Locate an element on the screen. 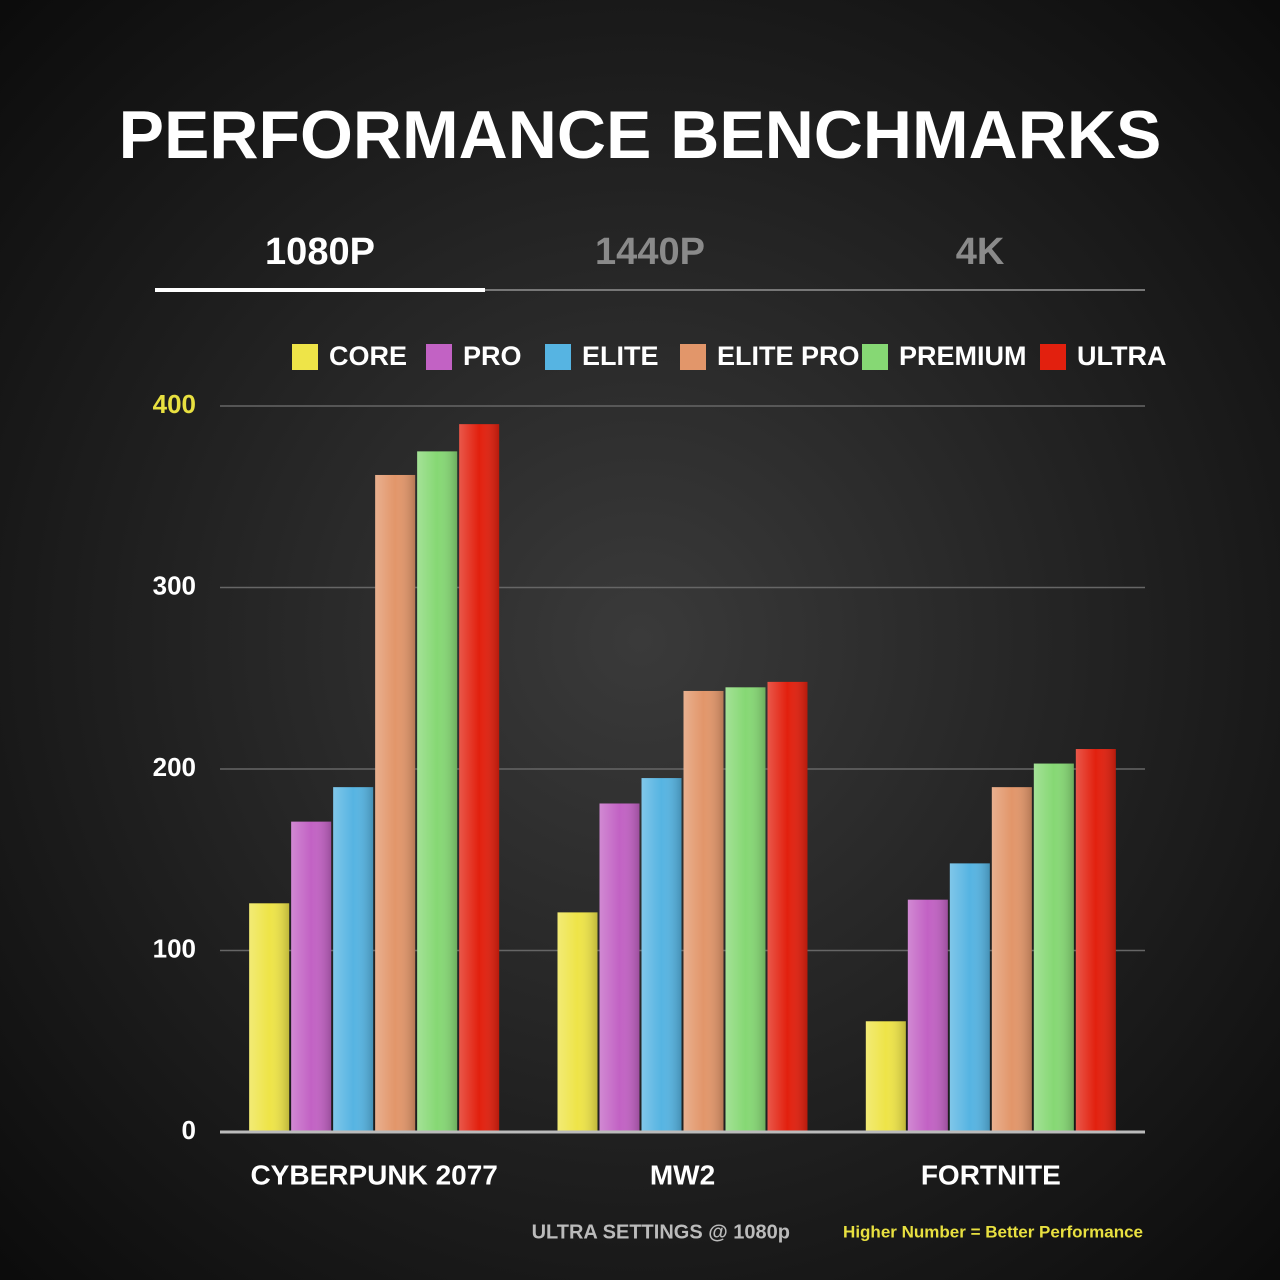 Image resolution: width=1280 pixels, height=1280 pixels. legend-label: PREMIUM is located at coordinates (963, 356).